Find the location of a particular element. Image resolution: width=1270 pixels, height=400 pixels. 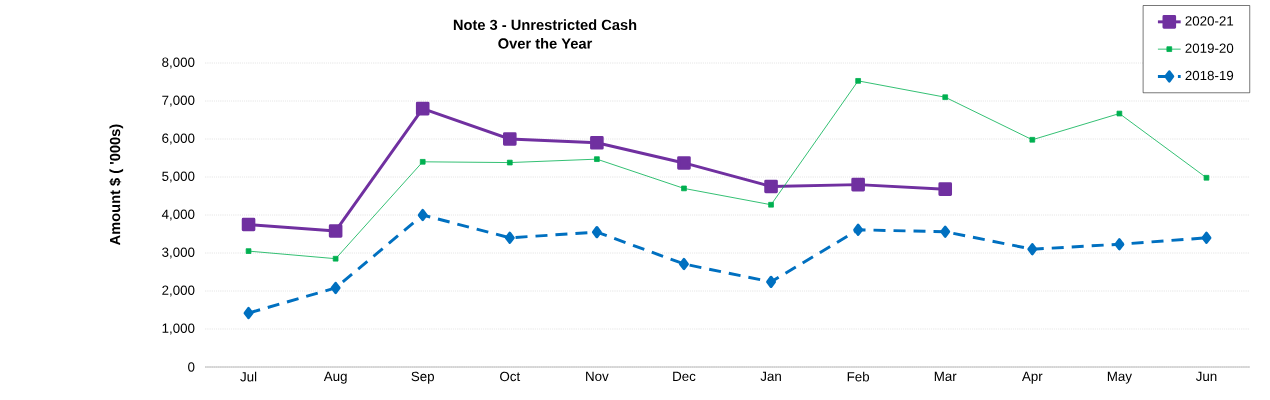

x-tick-label: Mar is located at coordinates (945, 376).